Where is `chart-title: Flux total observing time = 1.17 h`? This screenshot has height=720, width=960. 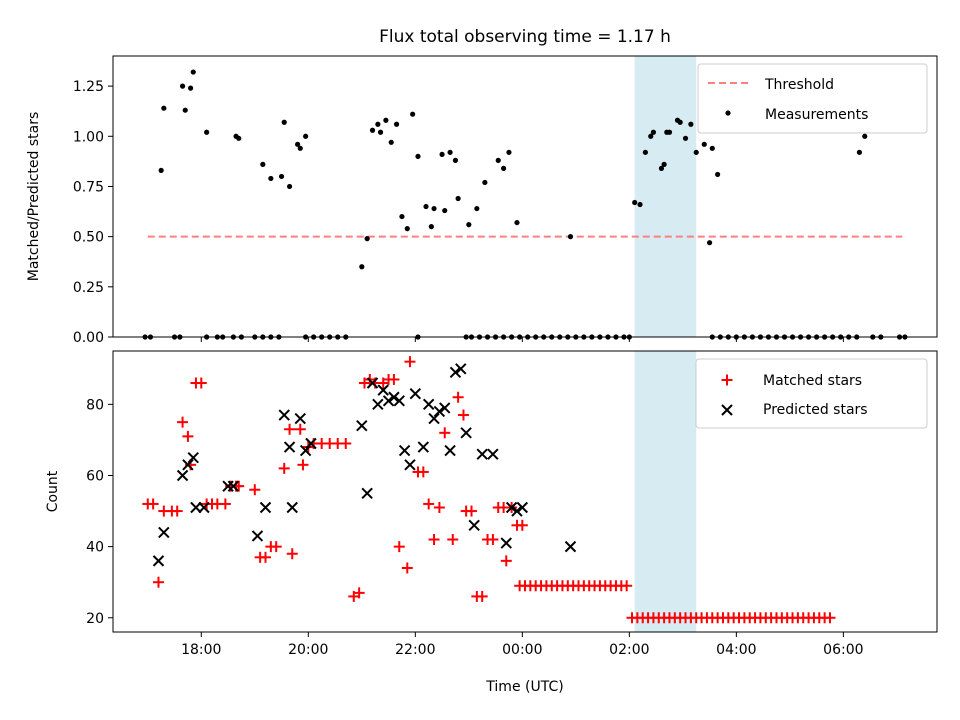
chart-title: Flux total observing time = 1.17 h is located at coordinates (525, 37).